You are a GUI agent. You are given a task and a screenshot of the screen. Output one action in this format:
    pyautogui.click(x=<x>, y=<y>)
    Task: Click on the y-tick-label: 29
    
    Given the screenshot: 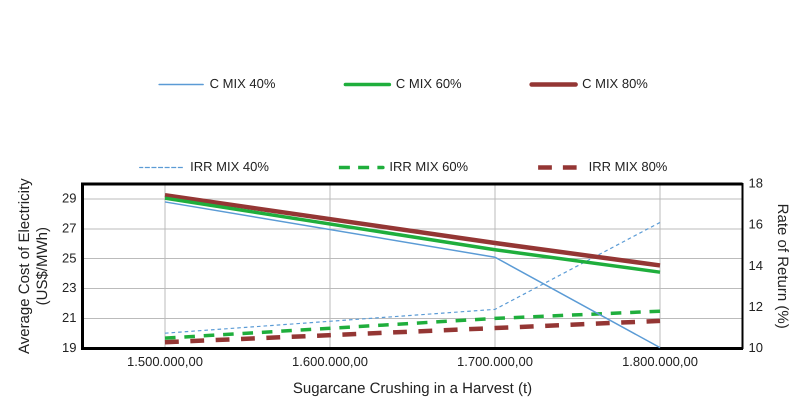 What is the action you would take?
    pyautogui.click(x=69, y=198)
    